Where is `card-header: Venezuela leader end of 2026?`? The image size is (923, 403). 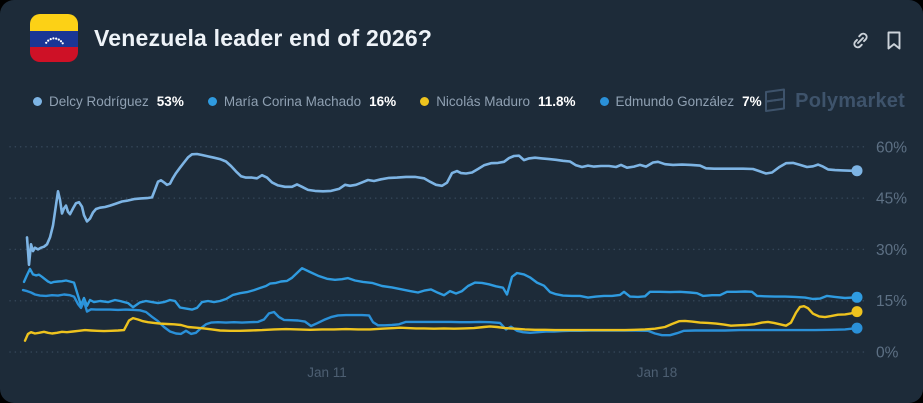
card-header: Venezuela leader end of 2026? is located at coordinates (231, 38).